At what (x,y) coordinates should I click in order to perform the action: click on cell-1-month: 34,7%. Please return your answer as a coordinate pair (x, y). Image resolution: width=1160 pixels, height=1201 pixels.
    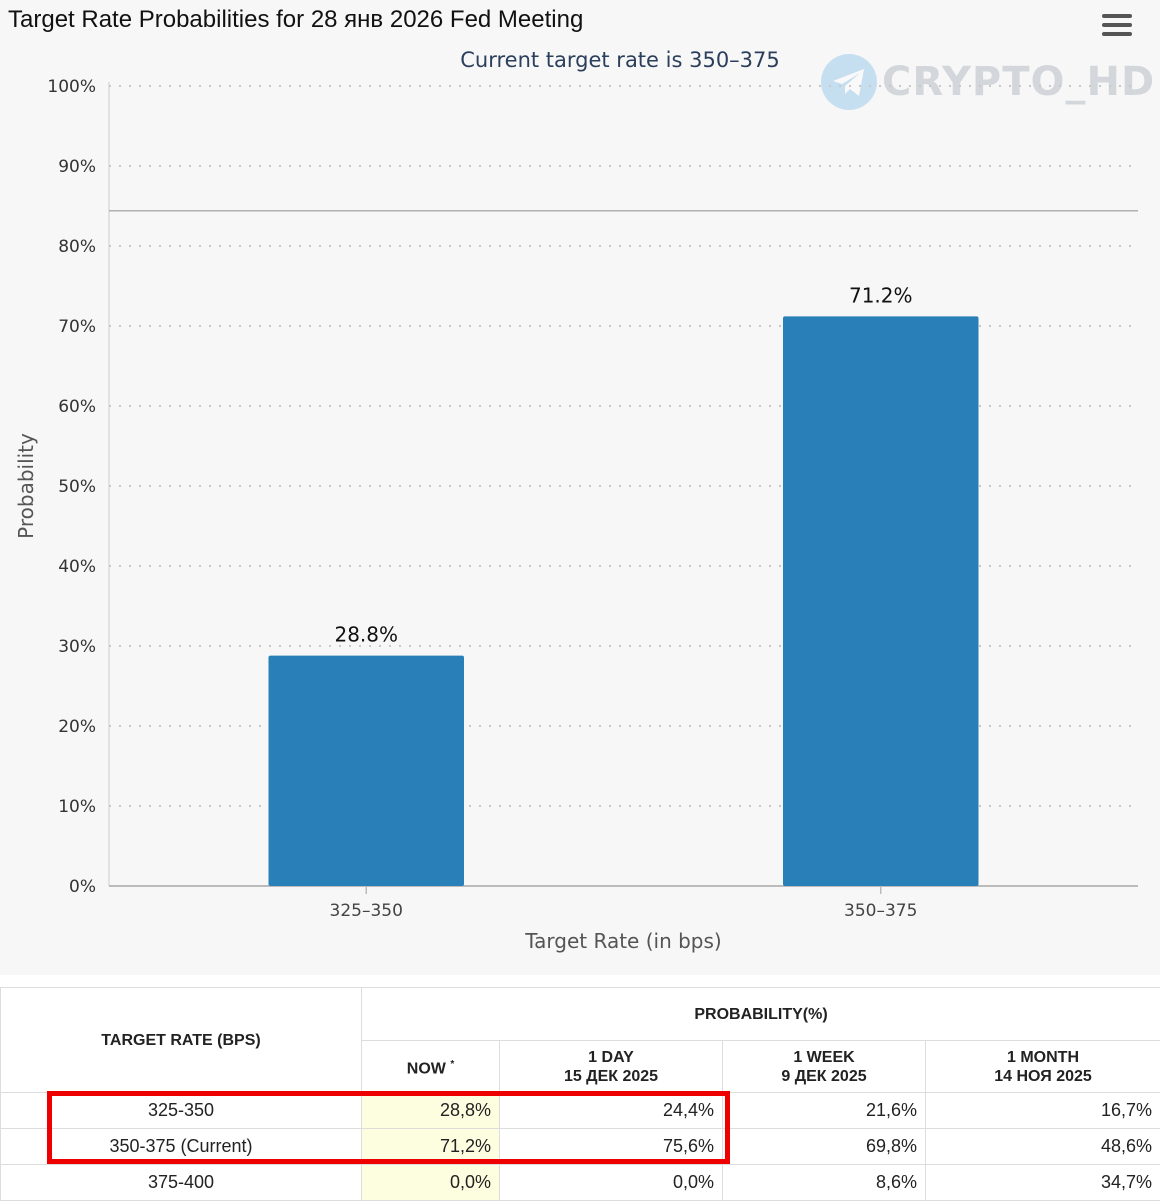
    Looking at the image, I should click on (1043, 1183).